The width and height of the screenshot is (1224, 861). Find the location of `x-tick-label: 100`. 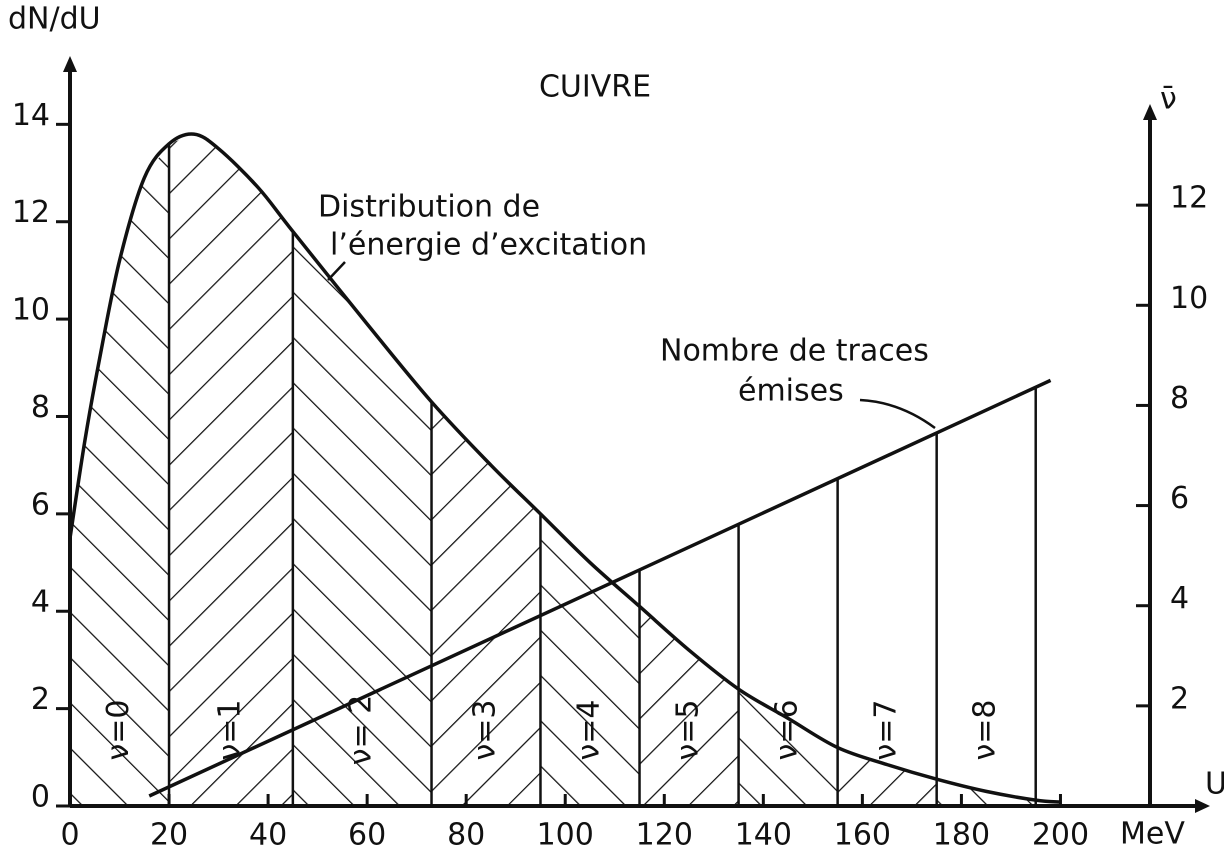

x-tick-label: 100 is located at coordinates (565, 835).